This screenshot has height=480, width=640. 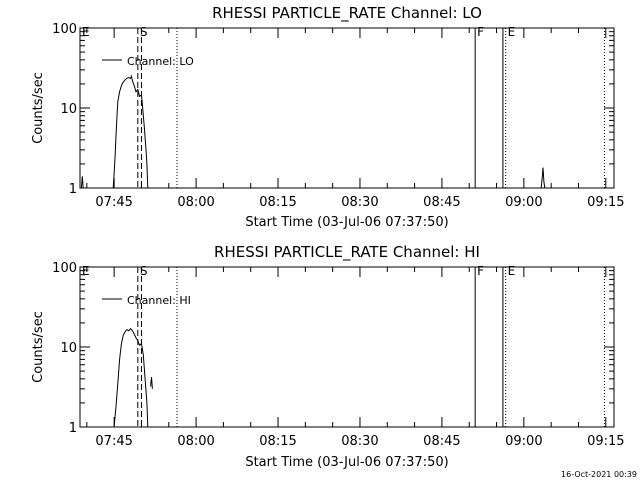 What do you see at coordinates (38, 108) in the screenshot?
I see `y-axis-label-lo: Counts/sec` at bounding box center [38, 108].